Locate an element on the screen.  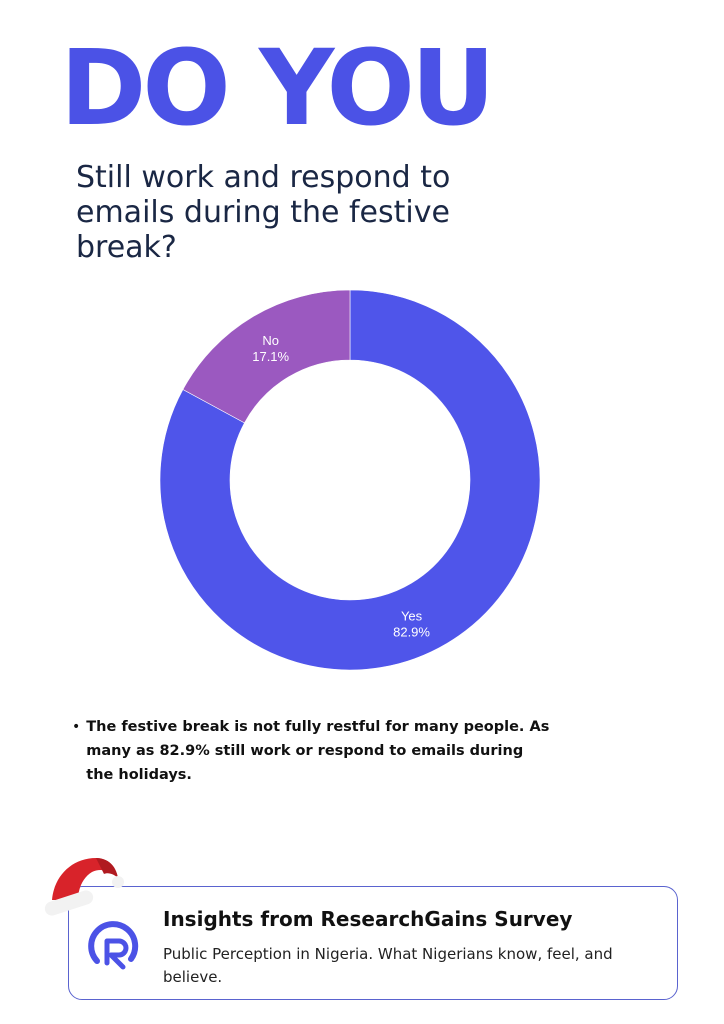
footer-title: Insights from ResearchGains Survey is located at coordinates (368, 919).